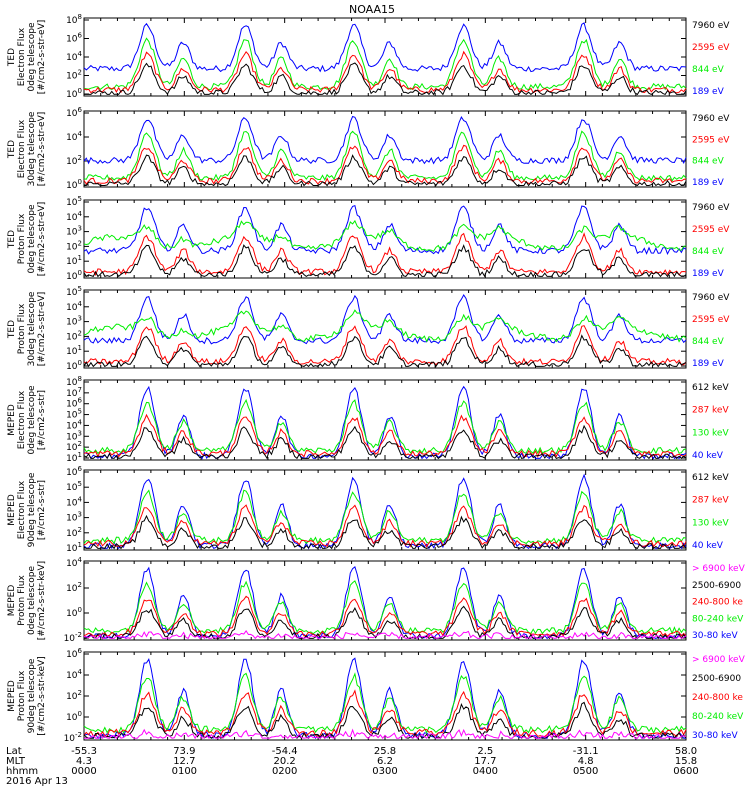 The image size is (750, 800). I want to click on x-tick-label-hhmm: 0000, so click(83, 771).